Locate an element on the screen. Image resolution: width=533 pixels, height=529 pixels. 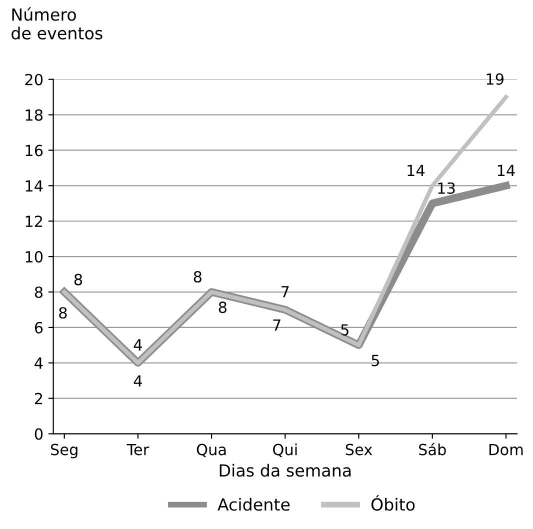
legend-label: Óbito is located at coordinates (393, 503).